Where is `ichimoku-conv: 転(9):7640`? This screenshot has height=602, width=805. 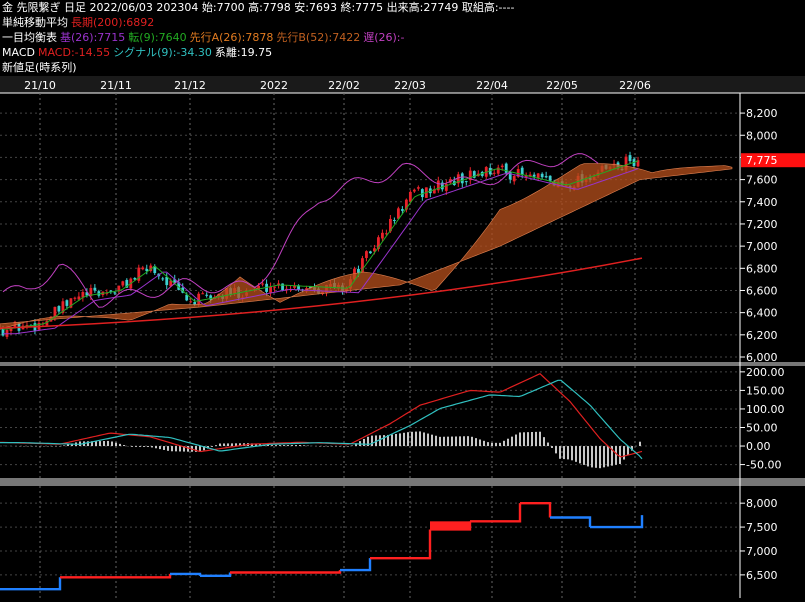 ichimoku-conv: 転(9):7640 is located at coordinates (157, 37).